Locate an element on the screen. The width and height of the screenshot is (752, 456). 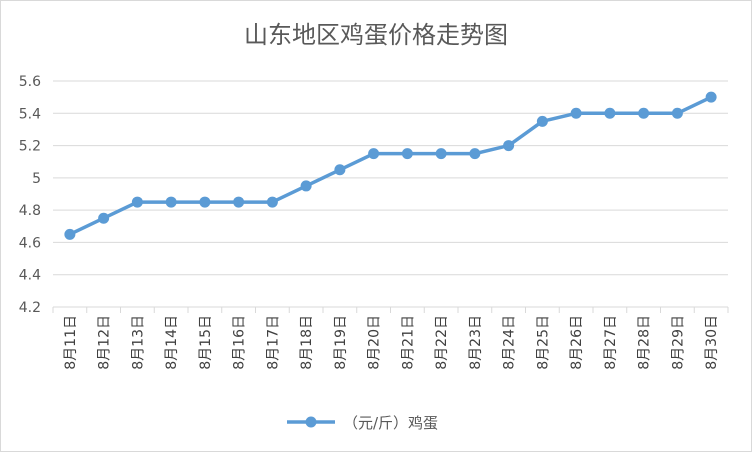
x-tick-label: 8月12日 is located at coordinates (105, 342).